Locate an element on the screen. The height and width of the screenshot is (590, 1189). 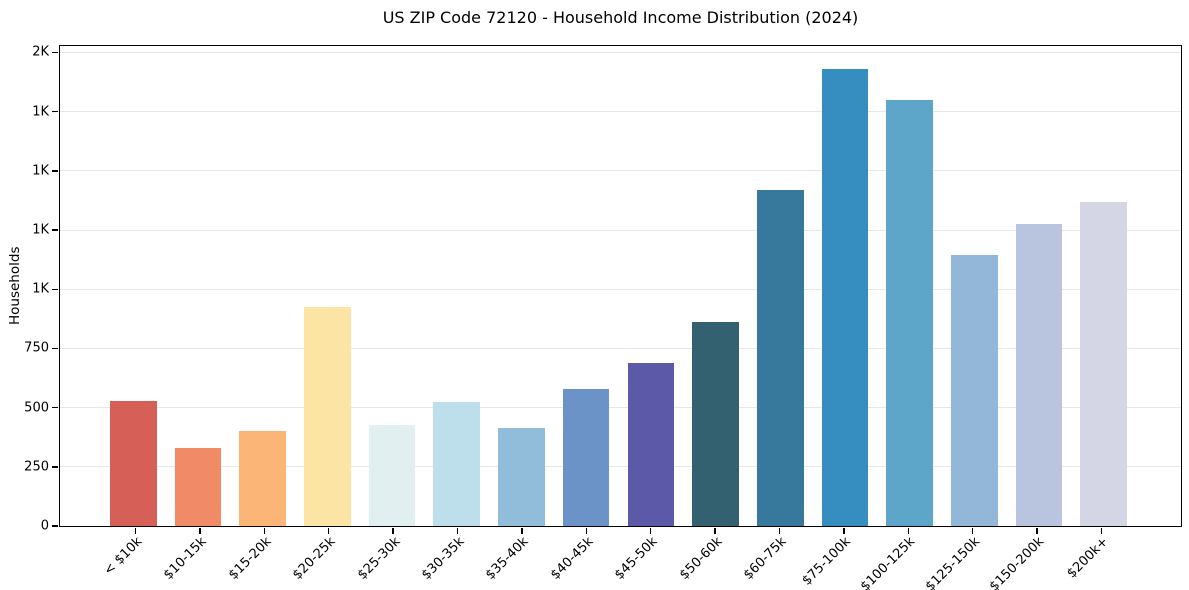
x-tick-label-15: $200k+ is located at coordinates (1088, 558).